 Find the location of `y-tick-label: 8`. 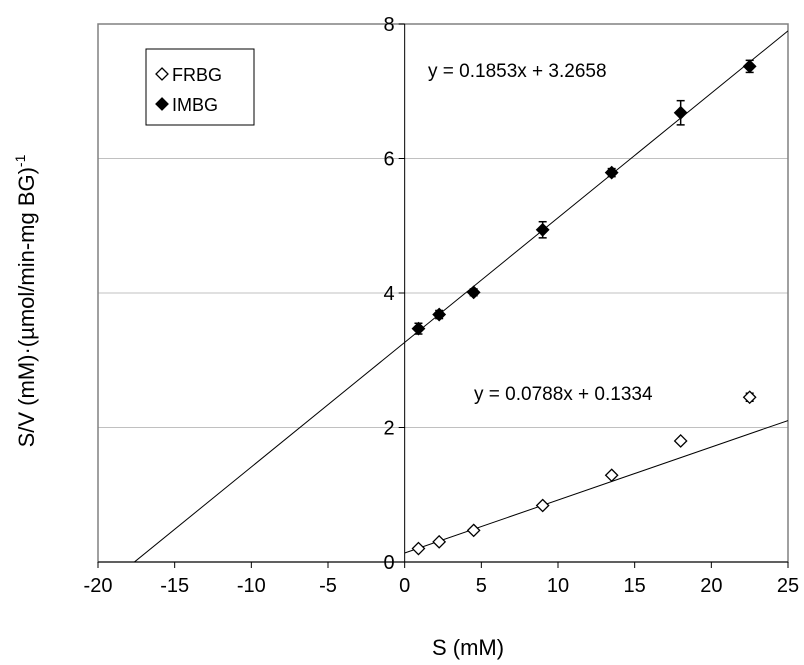

y-tick-label: 8 is located at coordinates (389, 25).